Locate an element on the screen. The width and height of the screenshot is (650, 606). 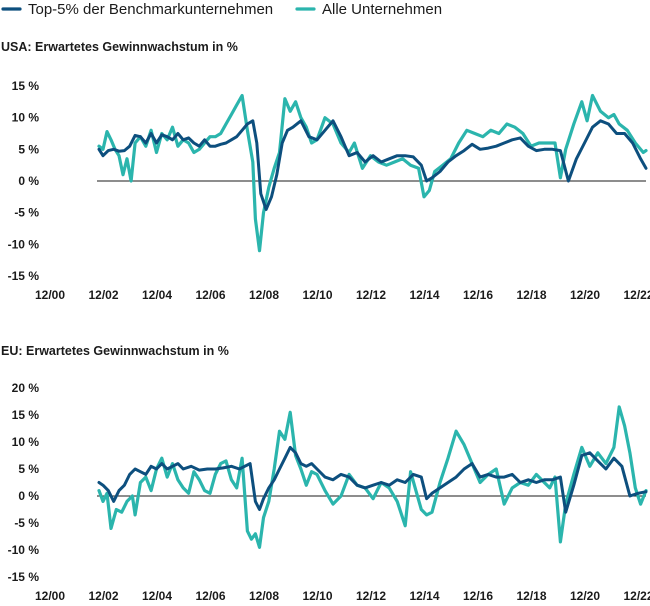
eu-x-tick-label: 12/14 is located at coordinates (424, 596).